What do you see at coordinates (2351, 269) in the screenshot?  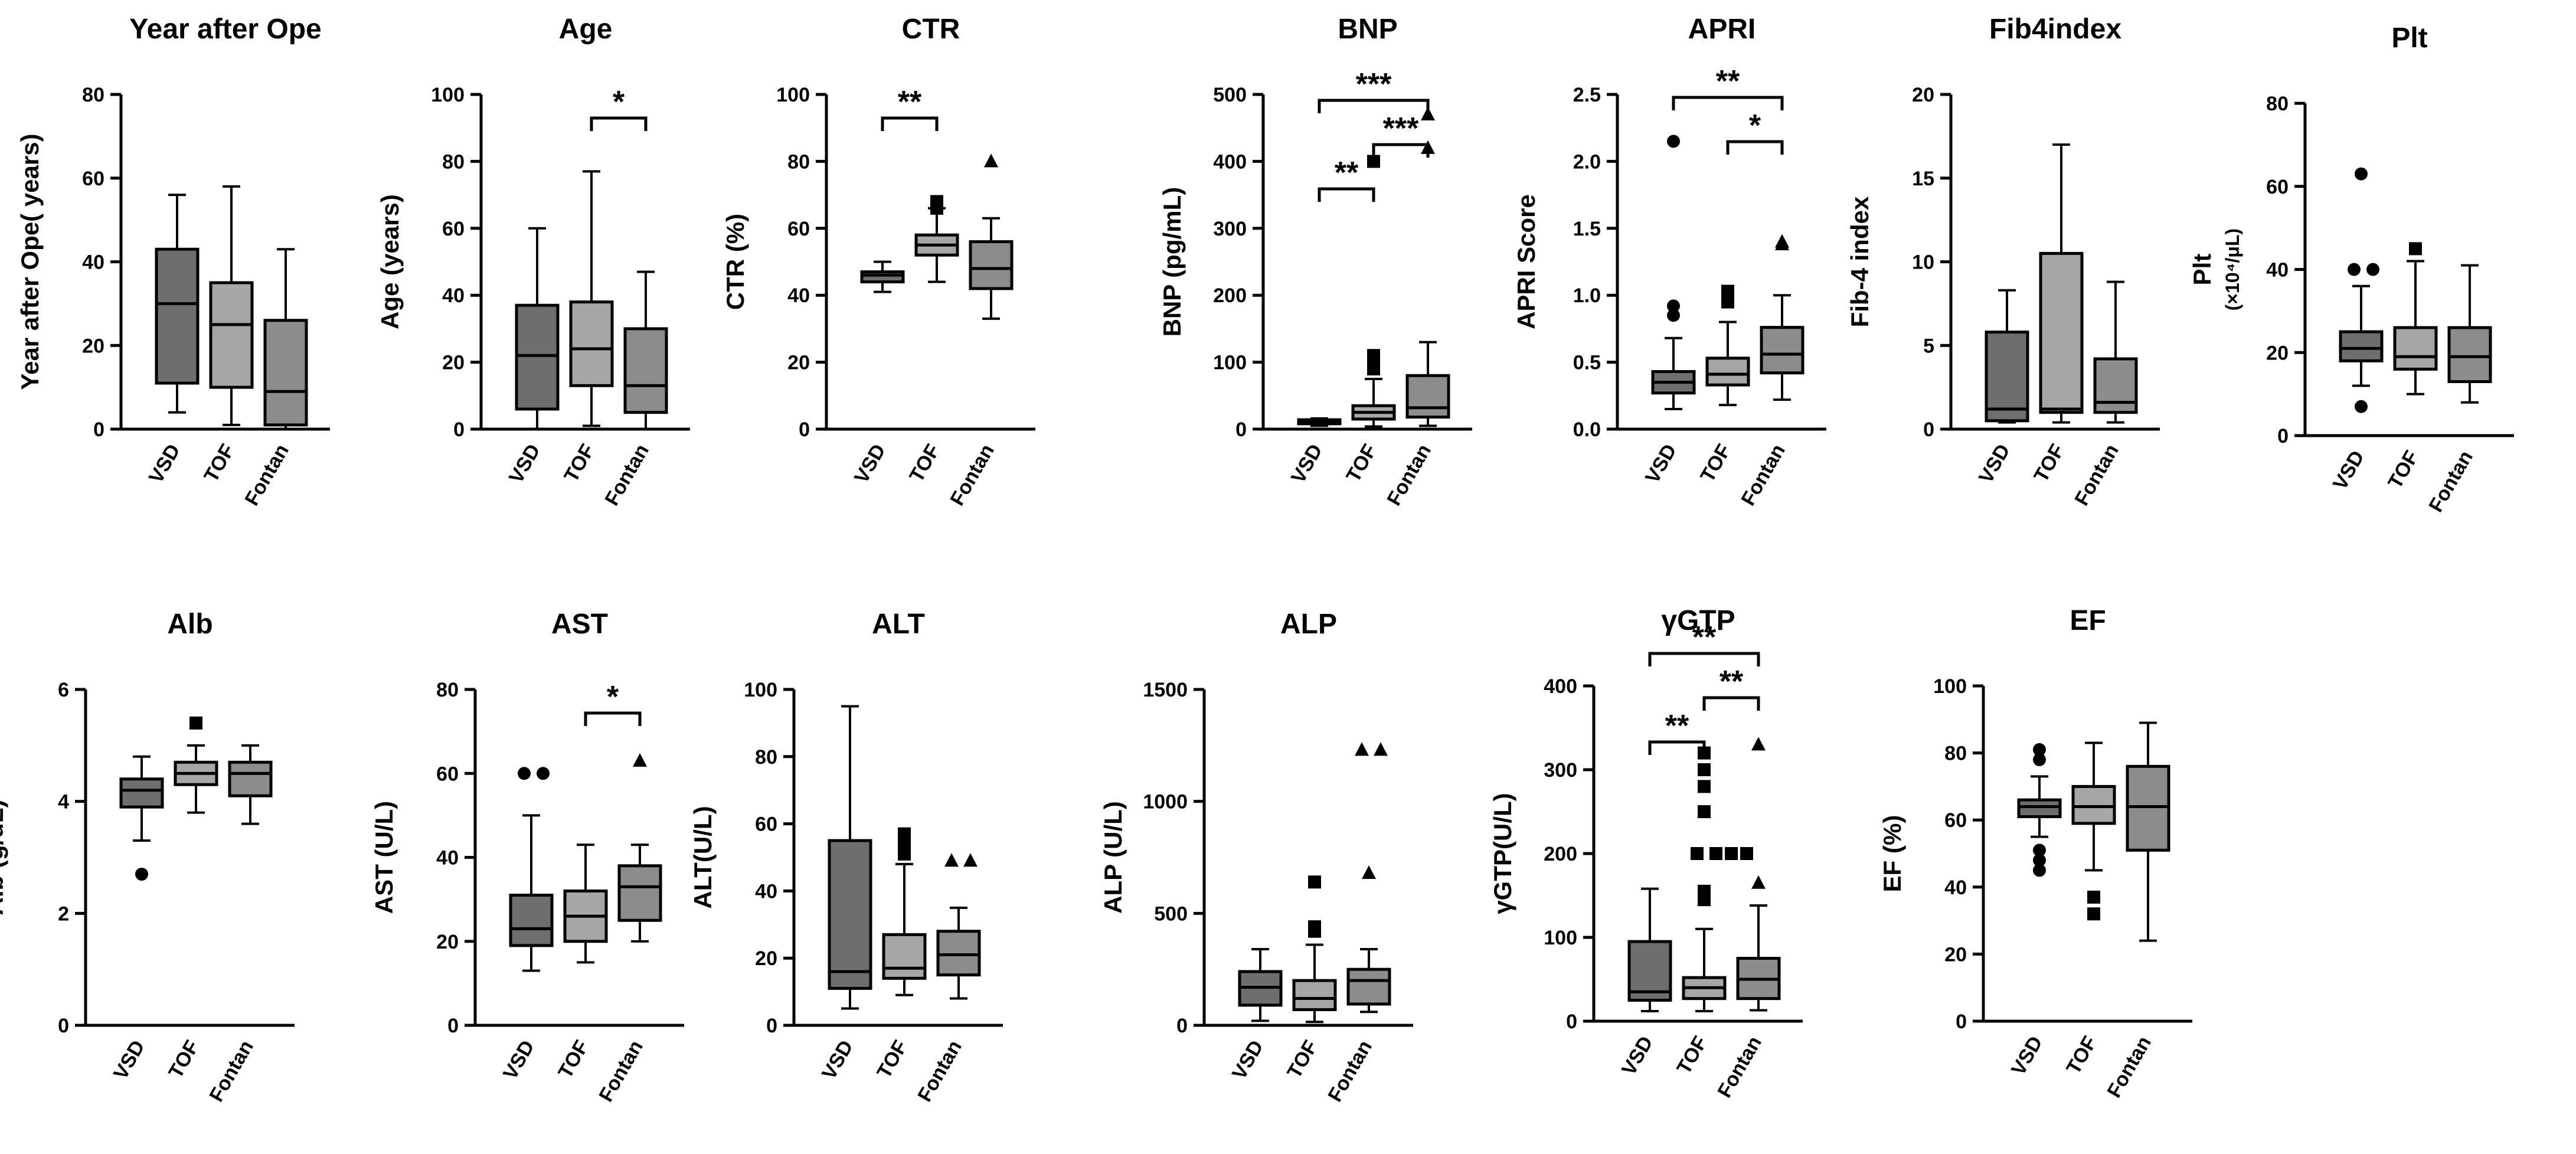 I see `panel-plt: Plt 0 20 40 60 80 Plt (×10⁴/μL) VSD TOF Fontan` at bounding box center [2351, 269].